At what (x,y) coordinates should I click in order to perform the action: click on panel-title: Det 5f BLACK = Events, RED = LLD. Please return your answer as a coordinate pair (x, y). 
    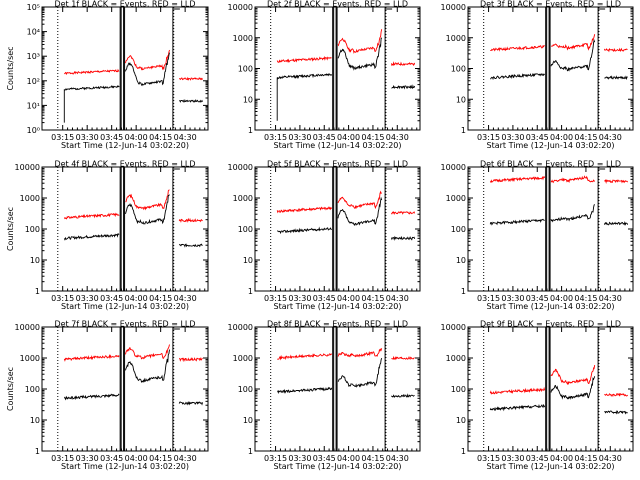
    Looking at the image, I should click on (337, 164).